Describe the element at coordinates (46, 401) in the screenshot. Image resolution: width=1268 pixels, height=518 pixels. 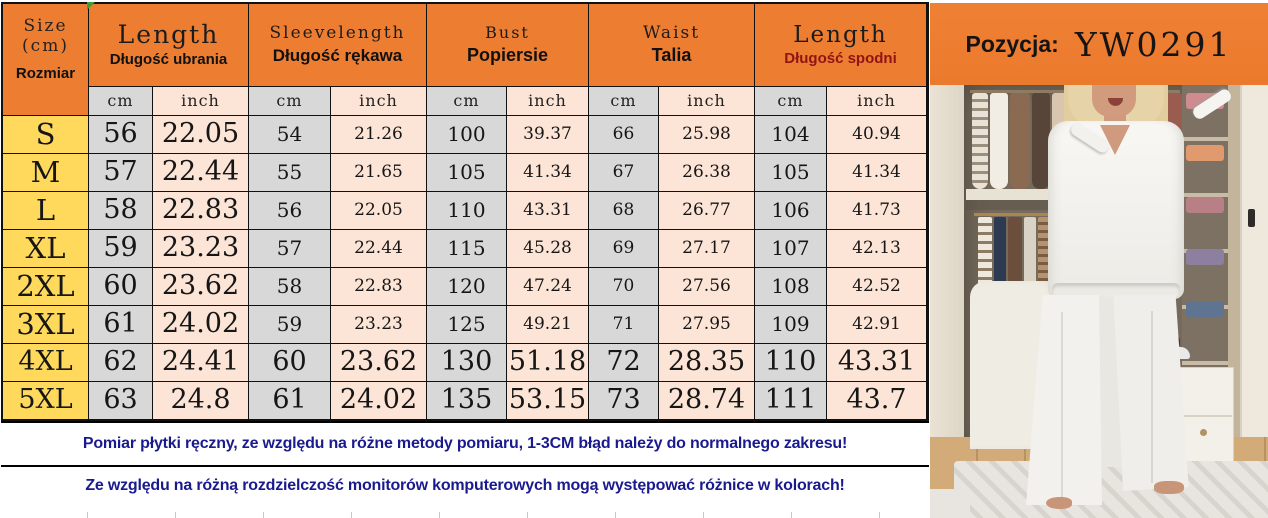
I see `size-label-5XL: 5XL` at that location.